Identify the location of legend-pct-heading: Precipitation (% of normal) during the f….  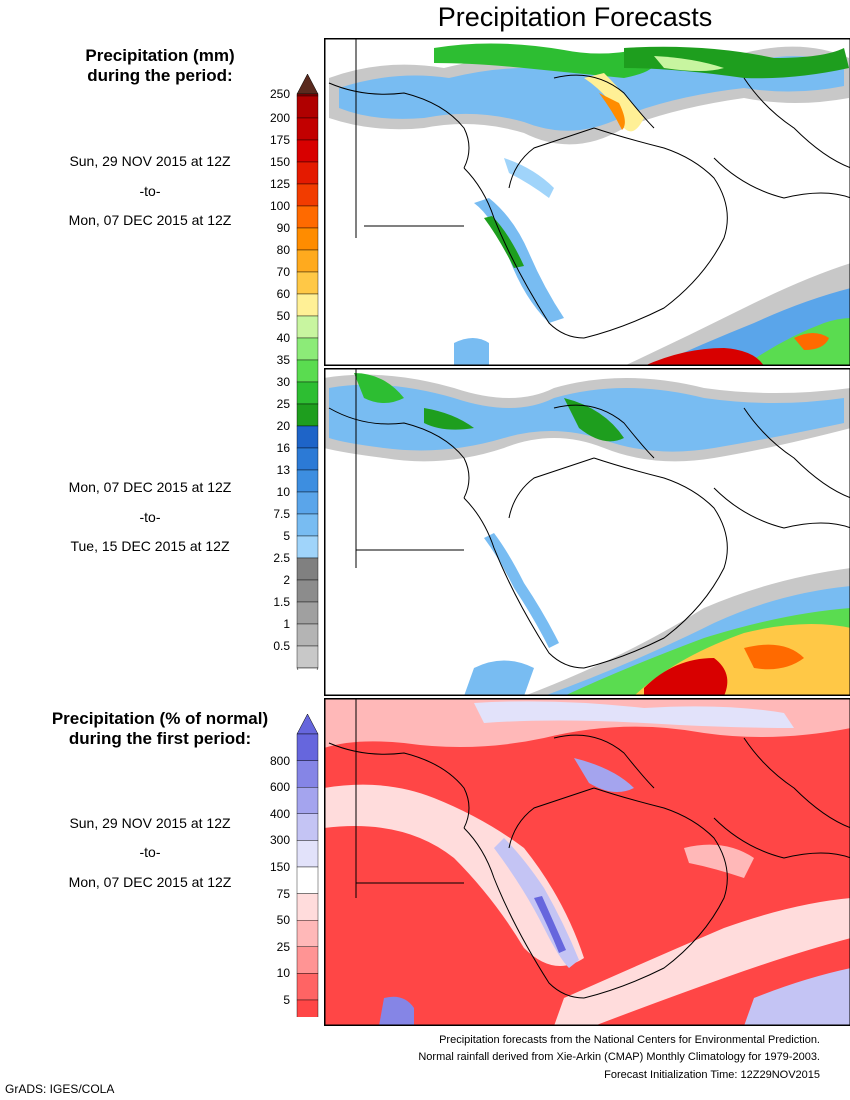
(160, 729).